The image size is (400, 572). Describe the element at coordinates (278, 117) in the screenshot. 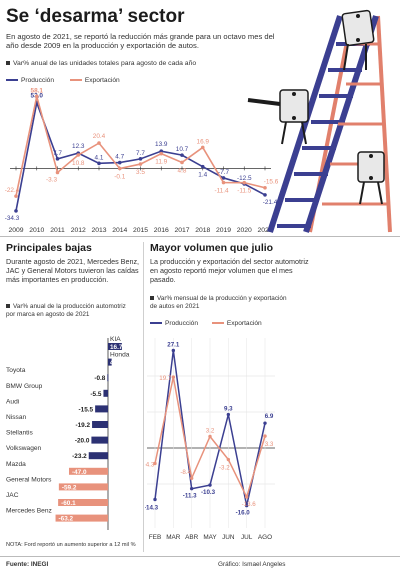

I see `gear-figure-telescope-icon` at that location.